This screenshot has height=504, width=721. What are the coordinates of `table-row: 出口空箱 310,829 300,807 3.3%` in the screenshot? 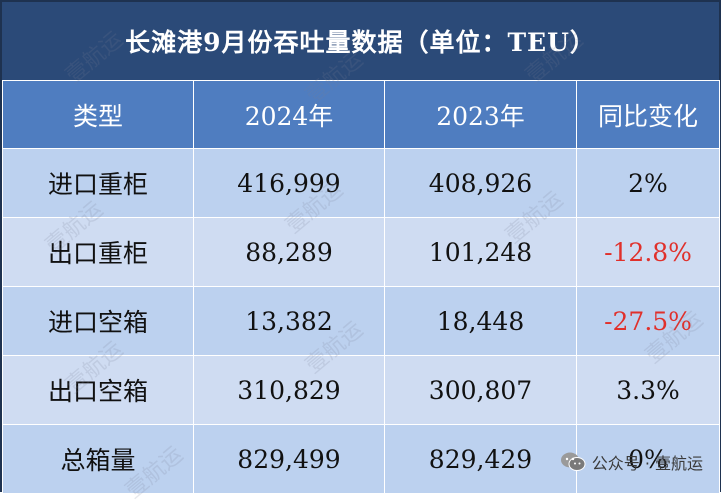 It's located at (361, 390).